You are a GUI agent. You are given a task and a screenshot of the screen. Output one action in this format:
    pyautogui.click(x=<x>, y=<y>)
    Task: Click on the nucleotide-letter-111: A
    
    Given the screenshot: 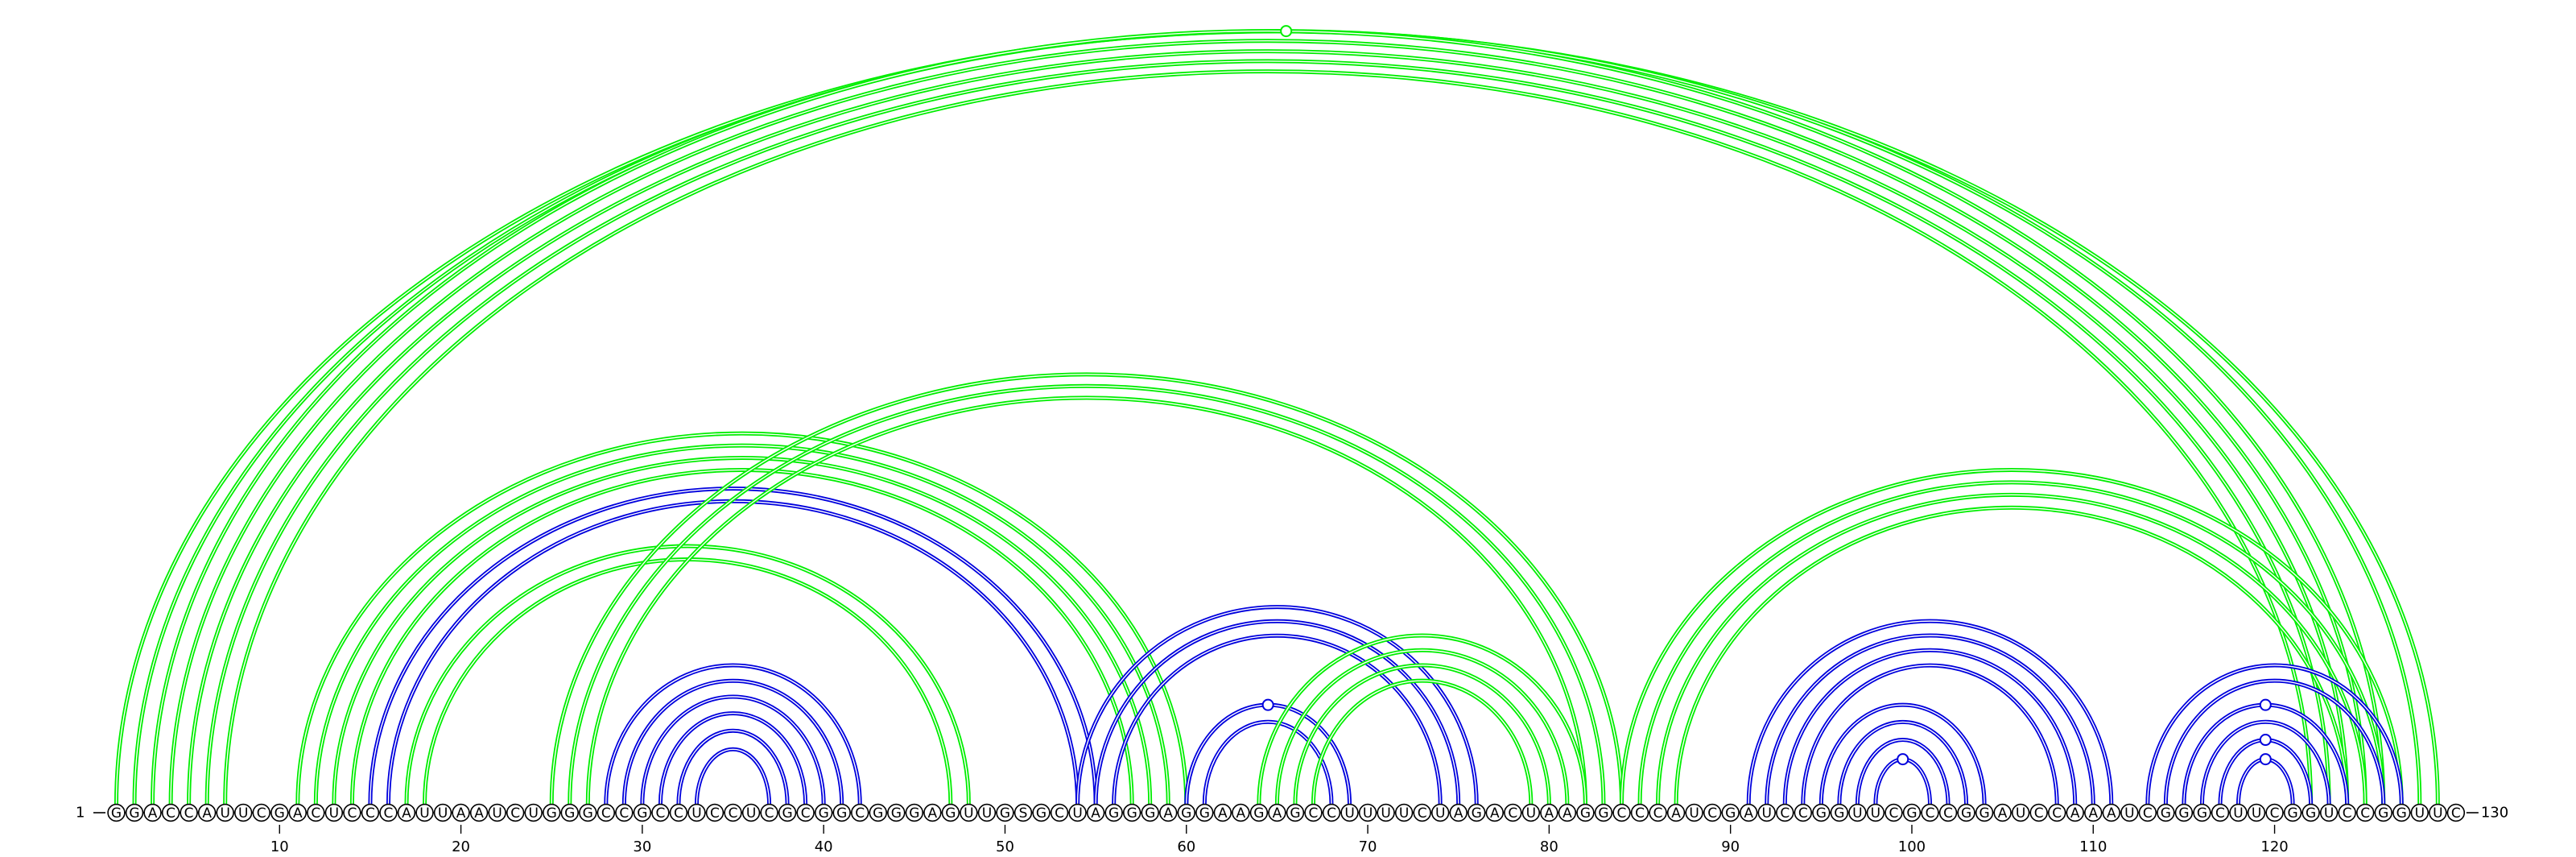 What is the action you would take?
    pyautogui.click(x=2111, y=813)
    